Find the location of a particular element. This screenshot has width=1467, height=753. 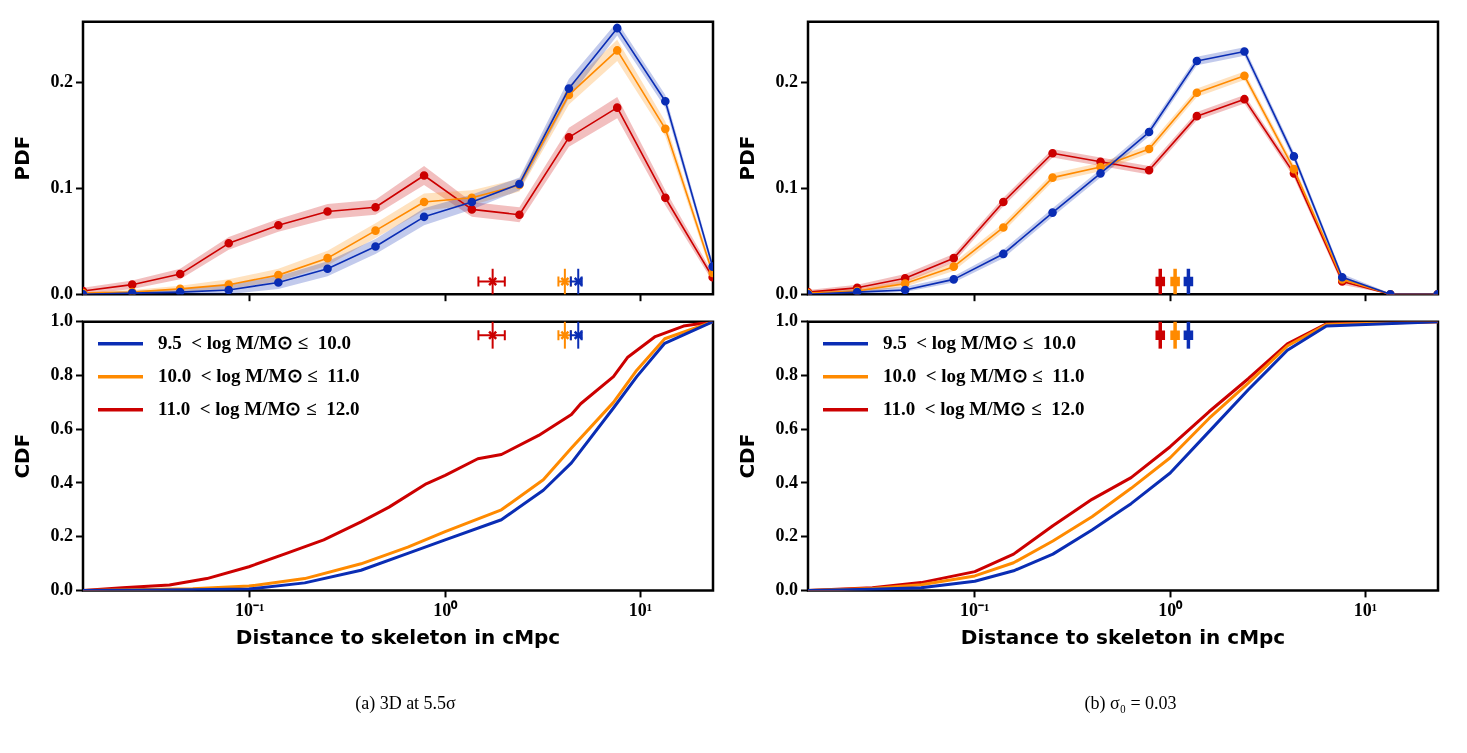

text: (b) σ₀ = 0.03 is located at coordinates (1130, 703).